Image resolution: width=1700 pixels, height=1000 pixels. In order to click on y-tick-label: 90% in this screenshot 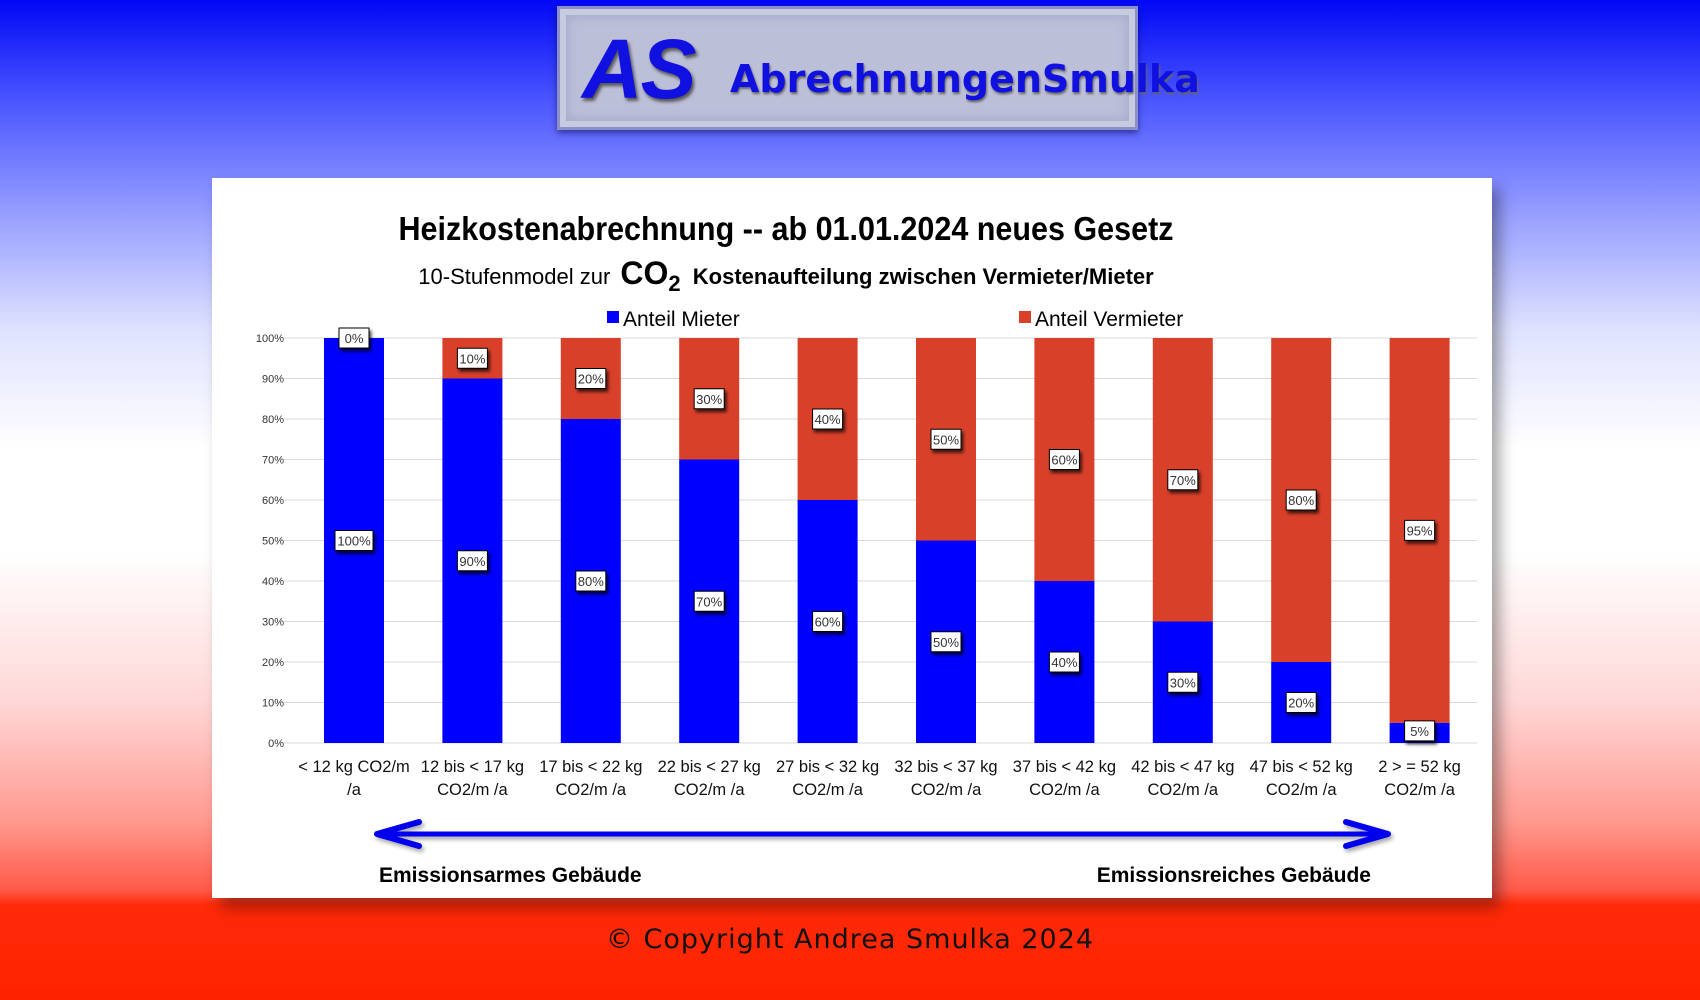, I will do `click(273, 380)`.